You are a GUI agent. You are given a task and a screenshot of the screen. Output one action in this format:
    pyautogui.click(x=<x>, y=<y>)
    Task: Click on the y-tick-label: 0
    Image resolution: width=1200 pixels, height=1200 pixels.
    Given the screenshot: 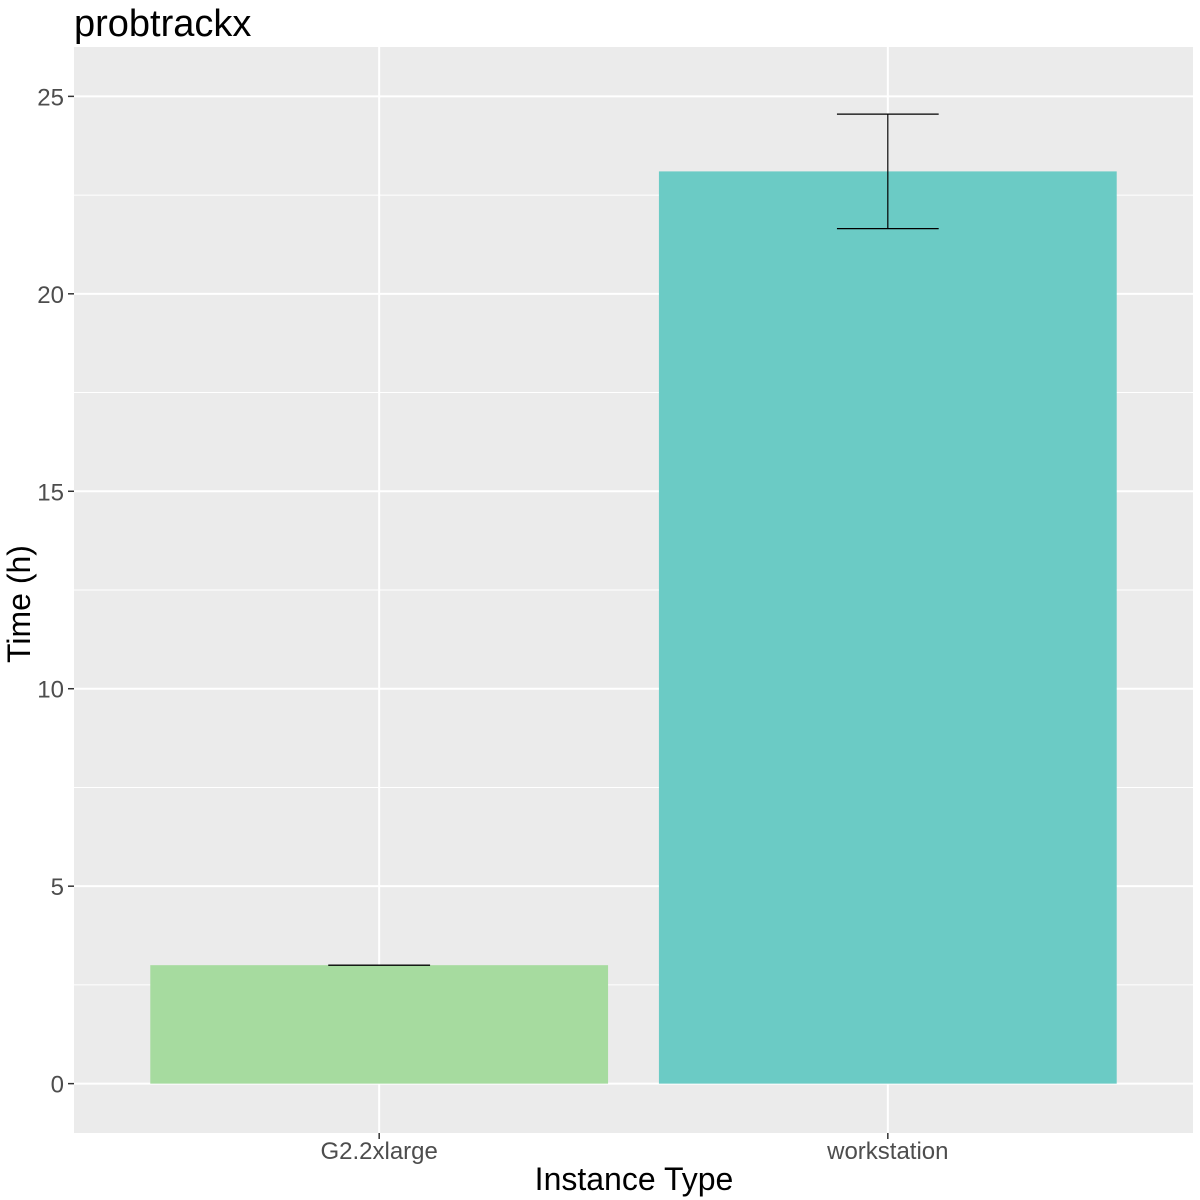 What is the action you would take?
    pyautogui.click(x=57, y=1085)
    